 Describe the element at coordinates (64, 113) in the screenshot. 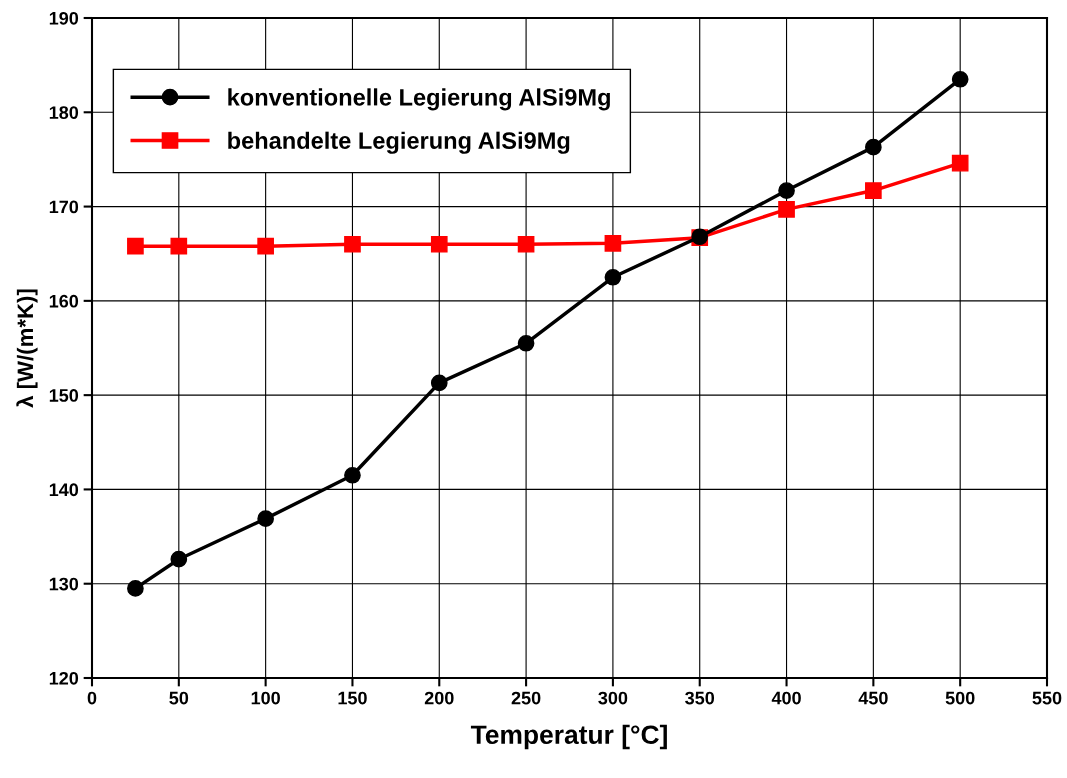

I see `y-tick-label: 180` at that location.